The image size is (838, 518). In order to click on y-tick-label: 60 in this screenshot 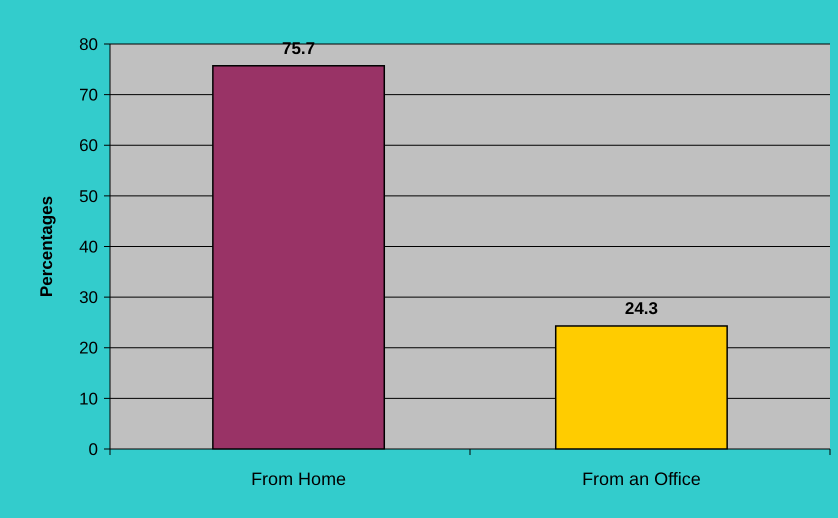, I will do `click(88, 146)`.